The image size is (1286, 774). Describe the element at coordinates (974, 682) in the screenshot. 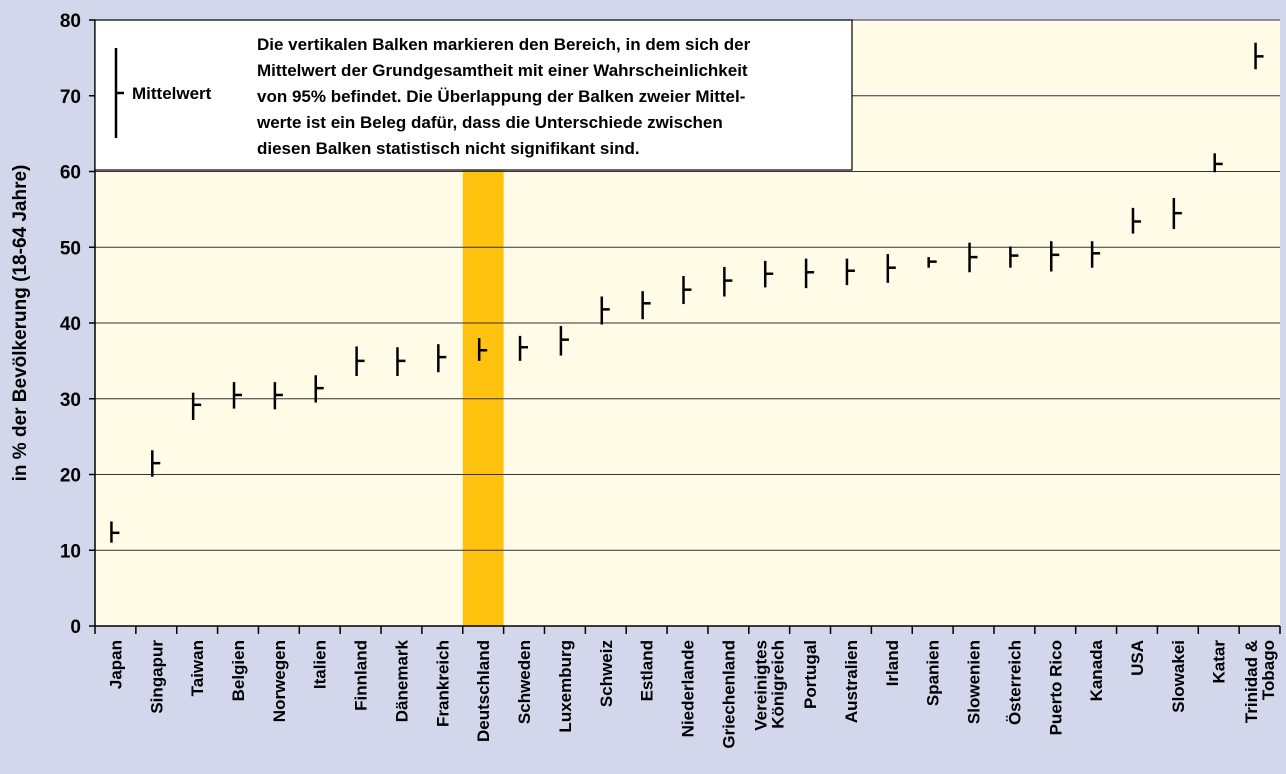

I see `x-tick-label: Slowenien` at that location.